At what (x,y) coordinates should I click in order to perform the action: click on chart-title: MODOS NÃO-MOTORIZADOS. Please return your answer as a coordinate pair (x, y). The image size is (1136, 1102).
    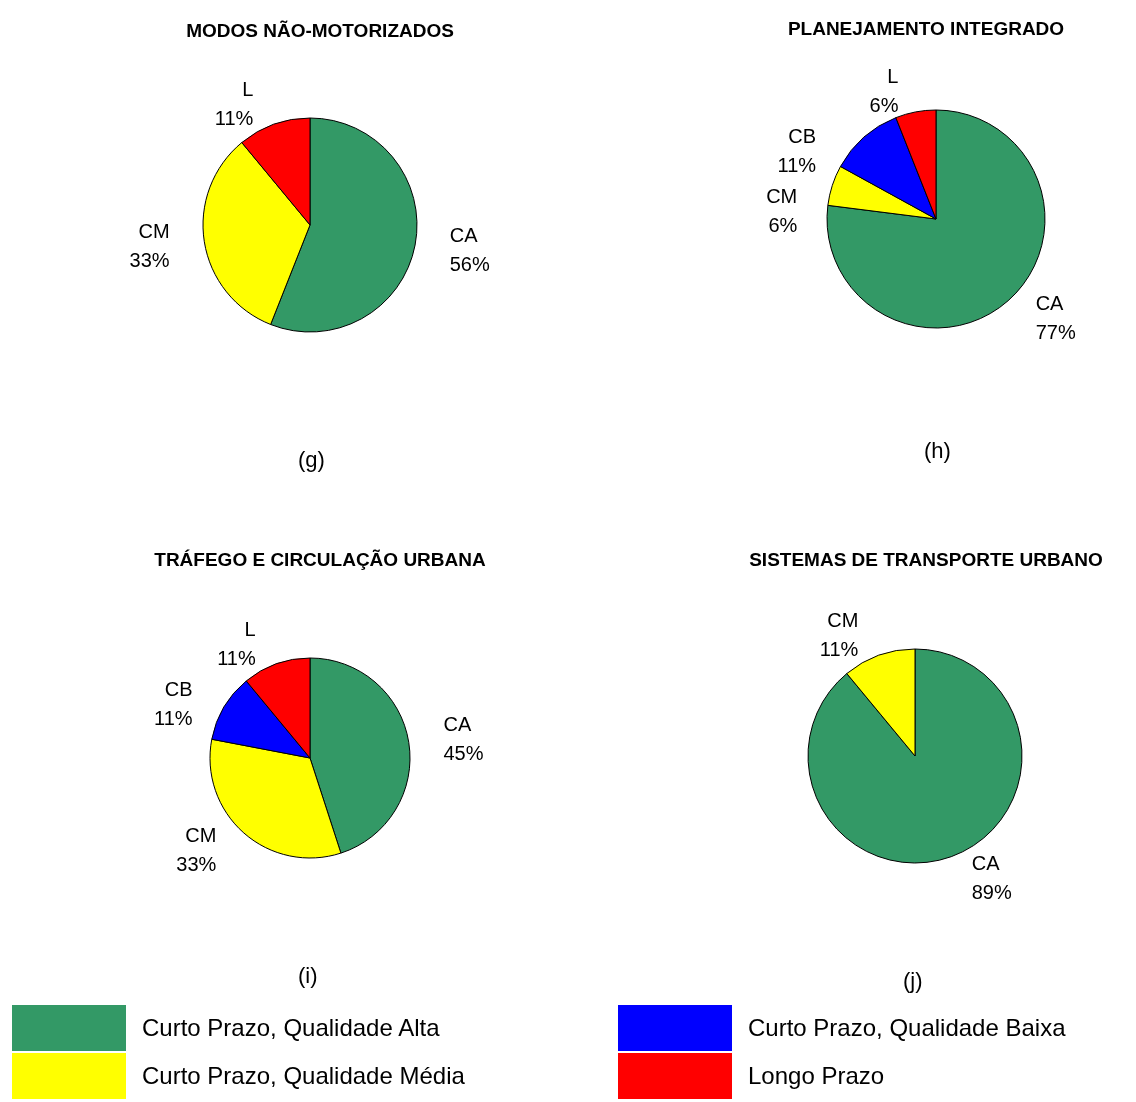
    Looking at the image, I should click on (320, 30).